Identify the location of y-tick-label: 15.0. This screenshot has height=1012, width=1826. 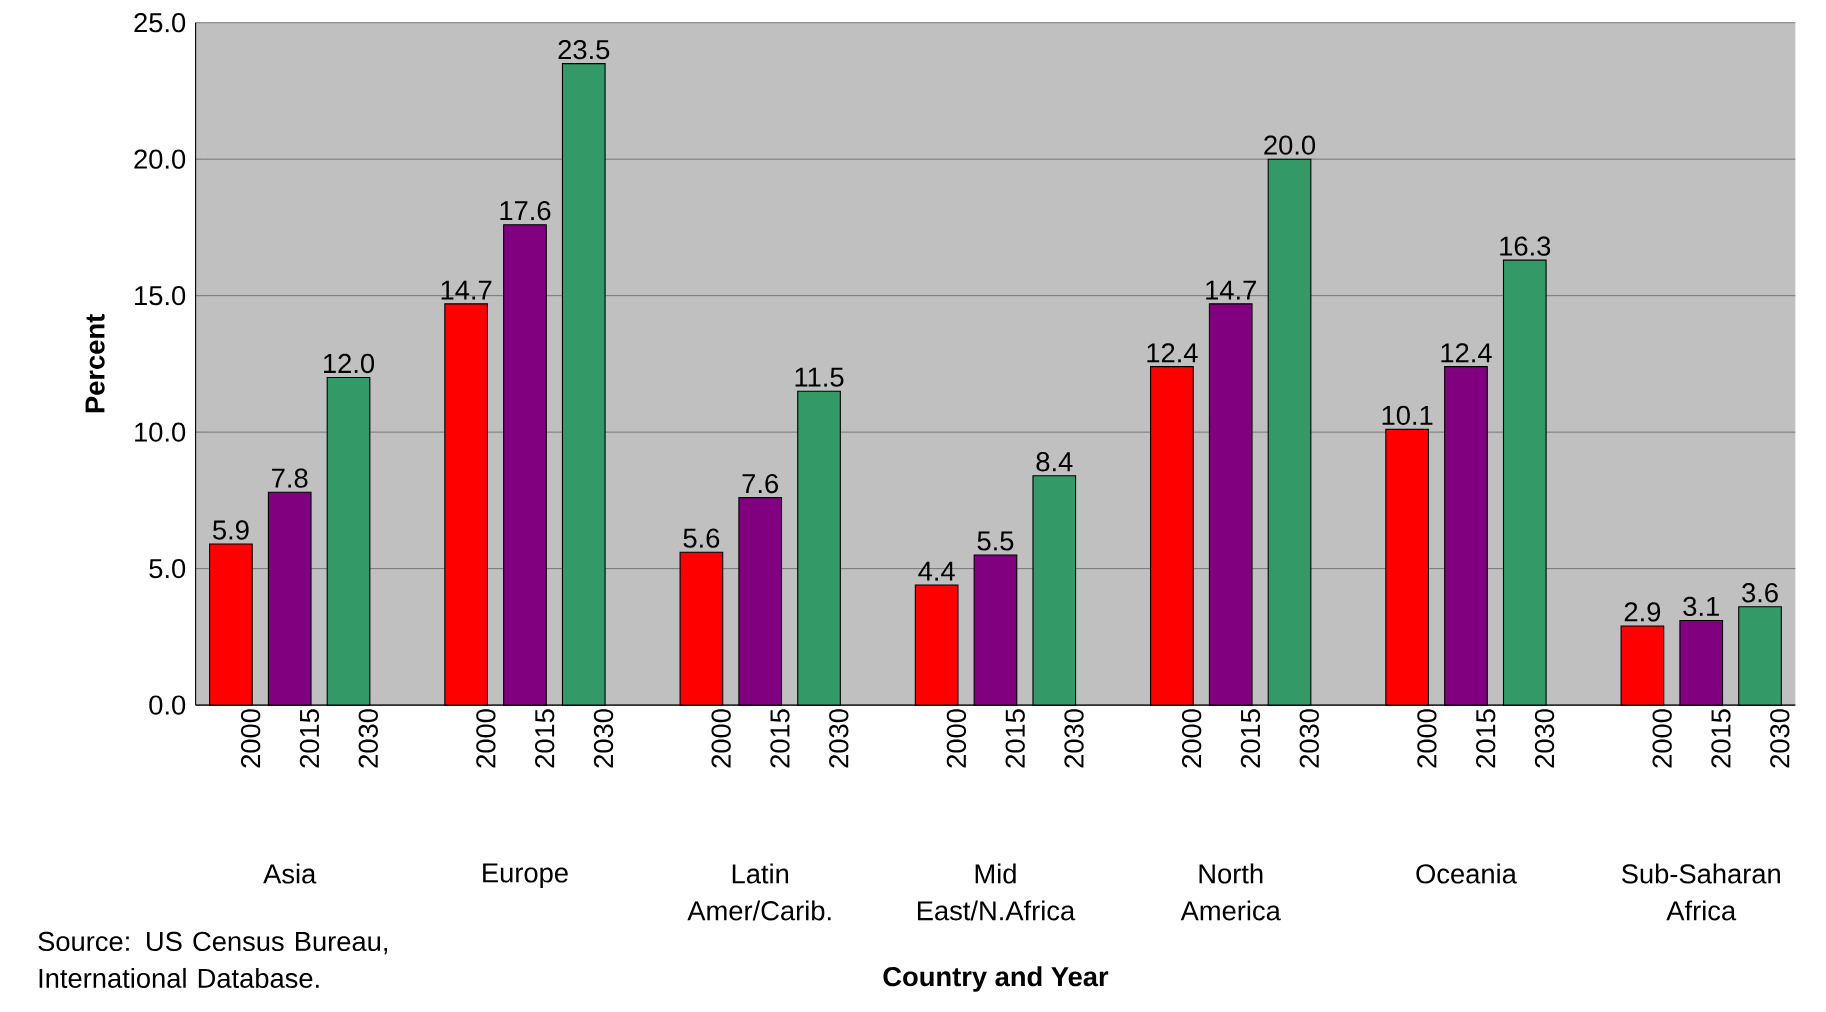
(160, 295).